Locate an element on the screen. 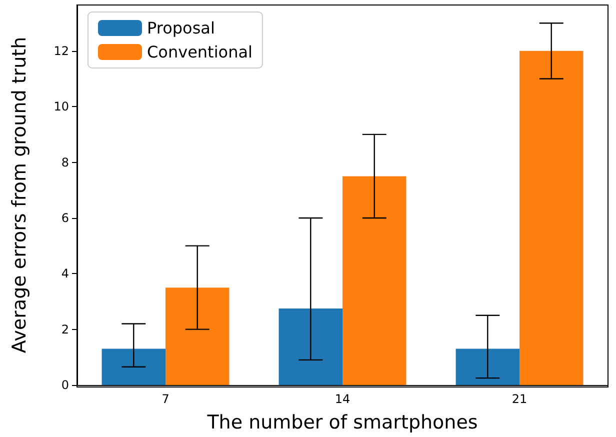 The width and height of the screenshot is (616, 437). x-tick-label: 7 is located at coordinates (166, 399).